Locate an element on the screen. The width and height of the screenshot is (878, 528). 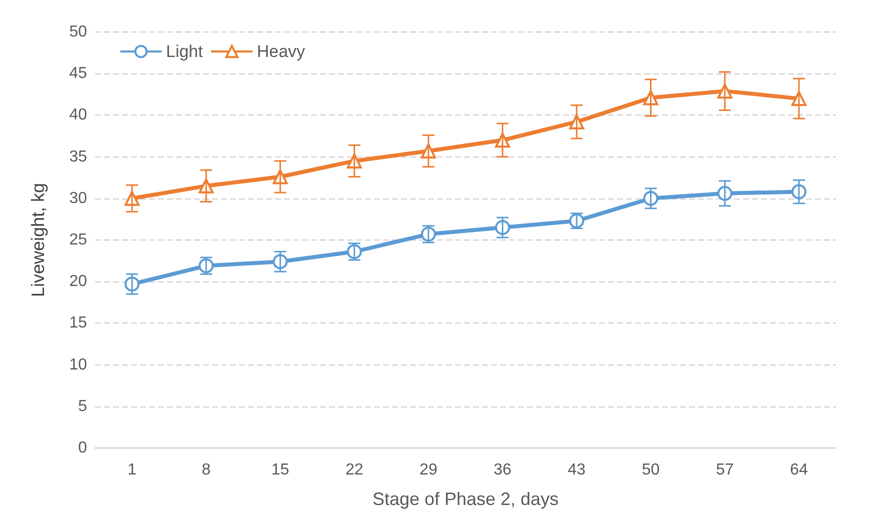
x-tick-label: 1 is located at coordinates (132, 470).